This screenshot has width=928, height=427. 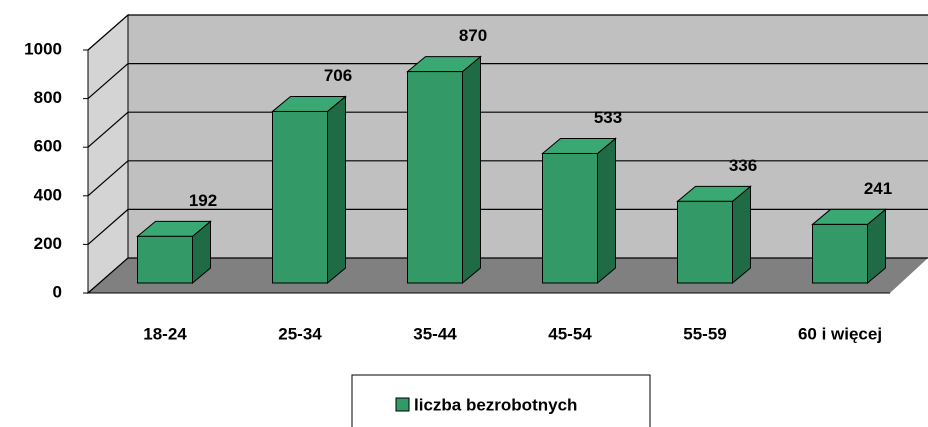 What do you see at coordinates (570, 333) in the screenshot?
I see `x-tick-label: 45-54` at bounding box center [570, 333].